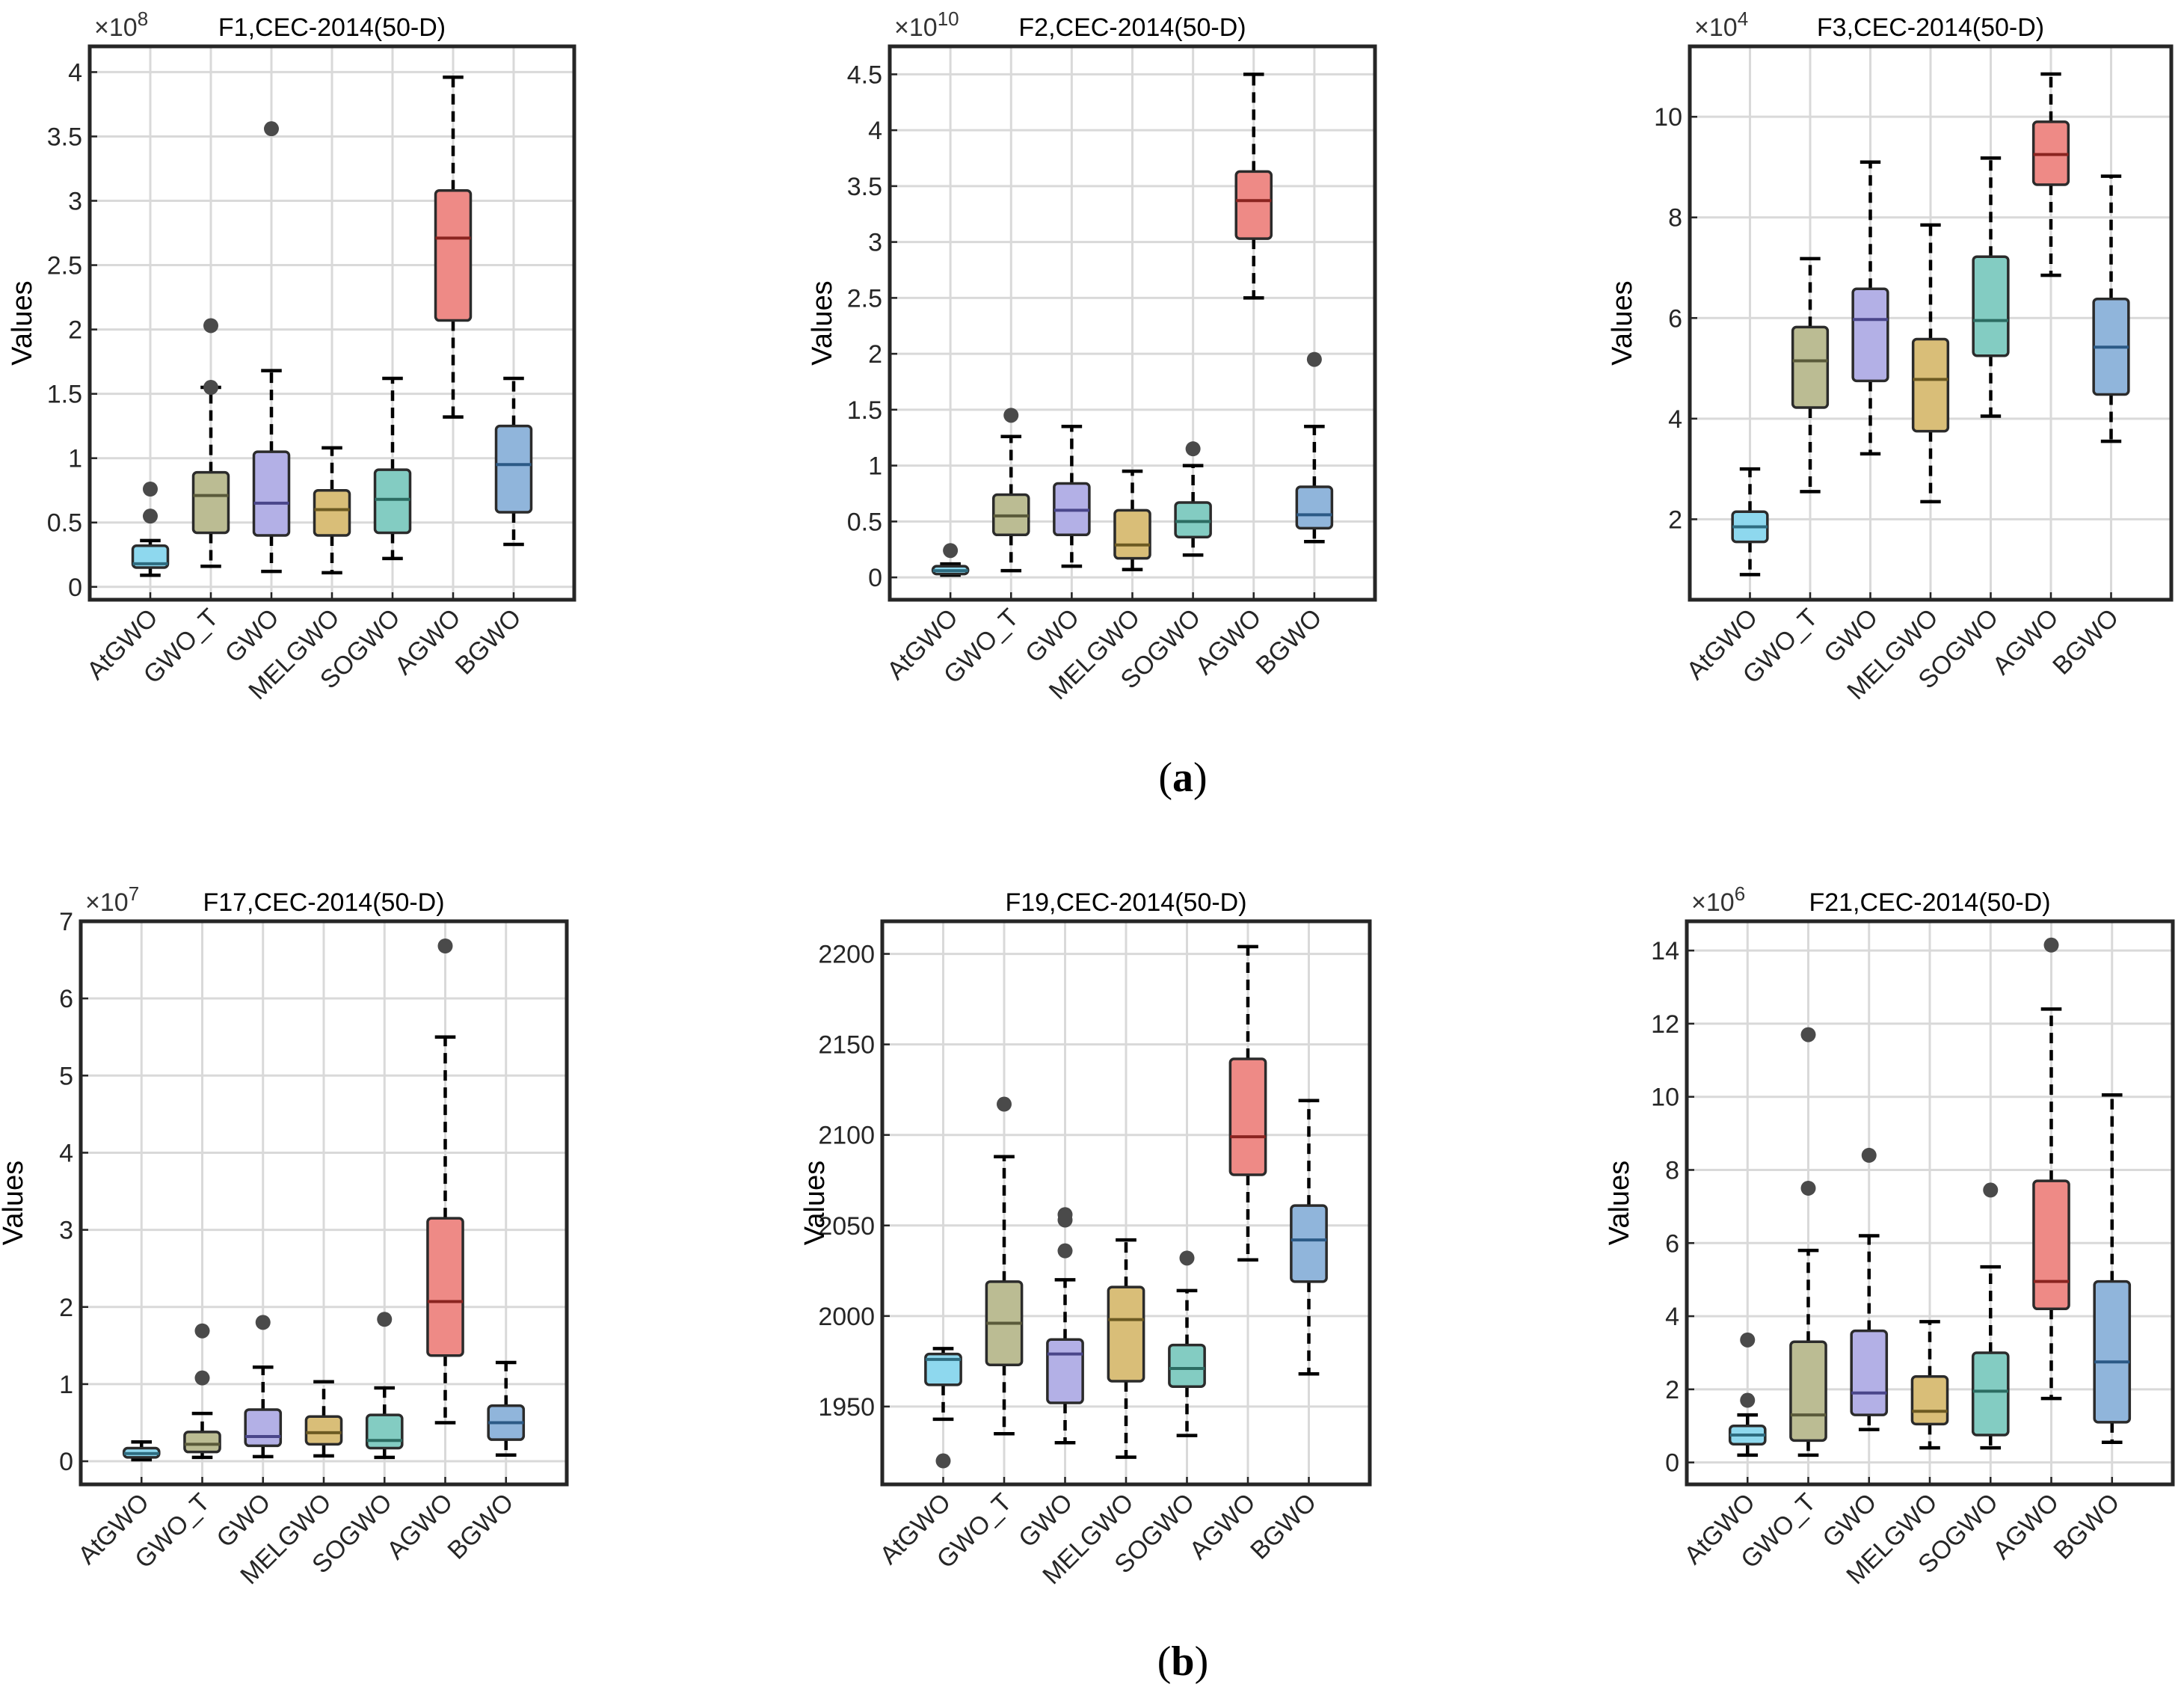 The height and width of the screenshot is (1702, 2184). I want to click on exponent-multiplier: ×10⁷, so click(112, 899).